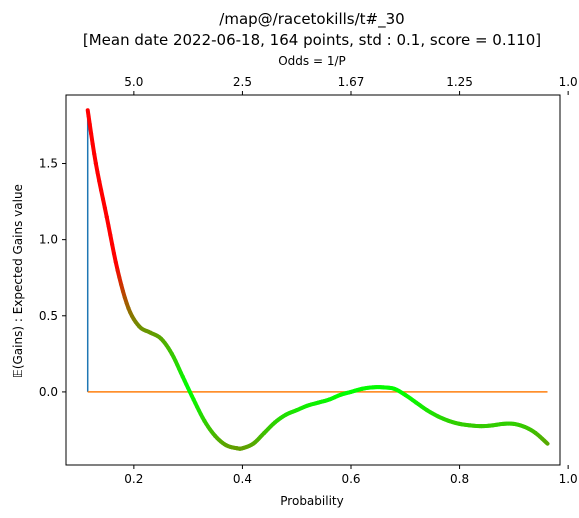  Describe the element at coordinates (459, 479) in the screenshot. I see `x-tick-label: 0.8` at that location.